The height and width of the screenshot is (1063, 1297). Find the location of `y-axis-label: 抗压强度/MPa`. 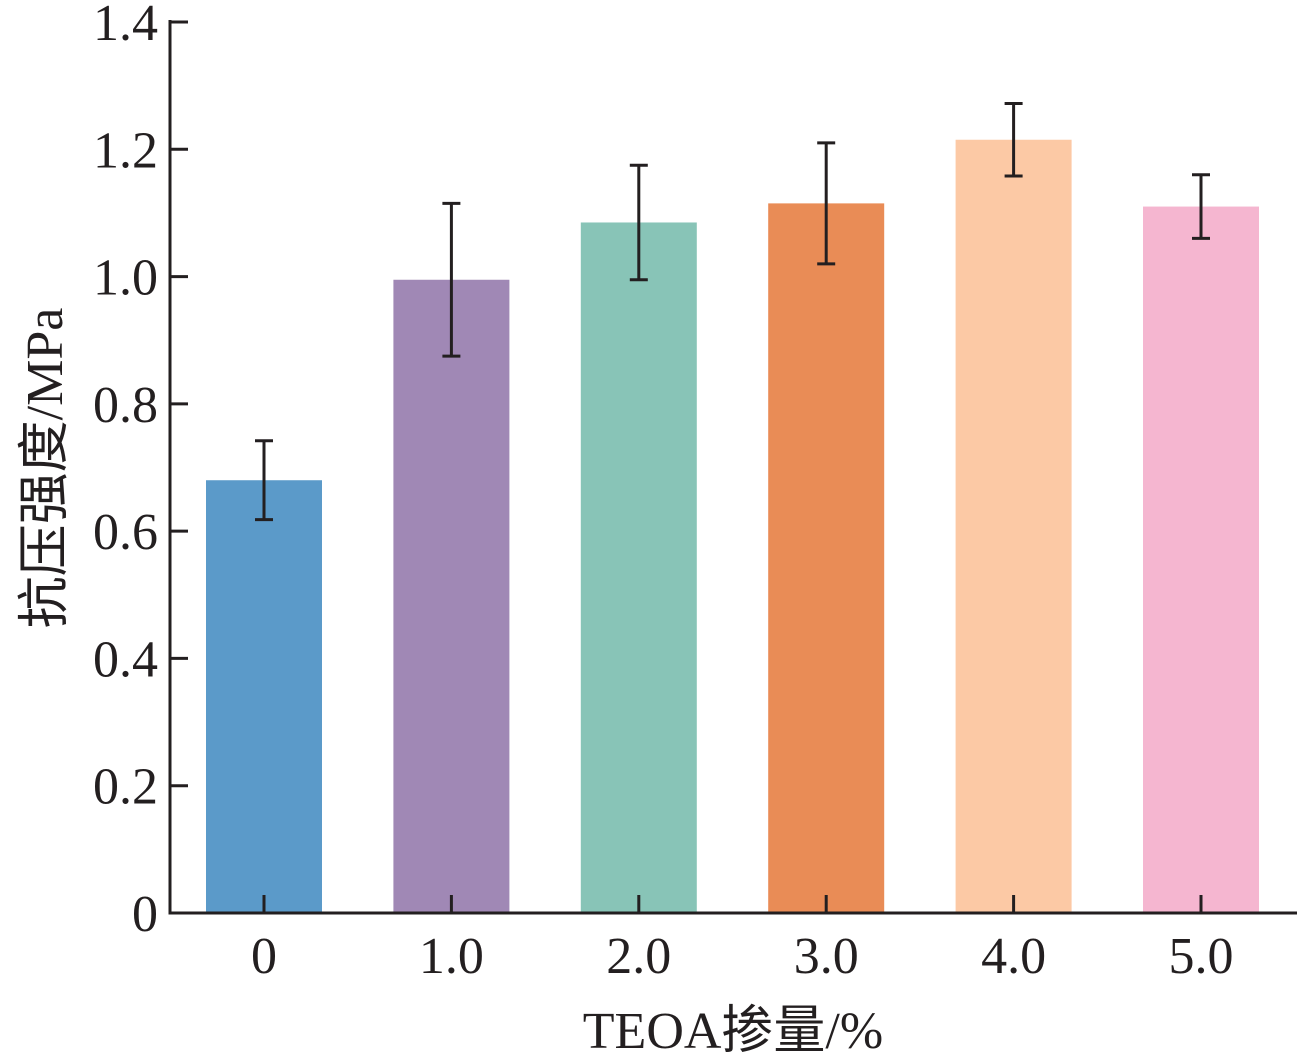

y-axis-label: 抗压强度/MPa is located at coordinates (45, 468).